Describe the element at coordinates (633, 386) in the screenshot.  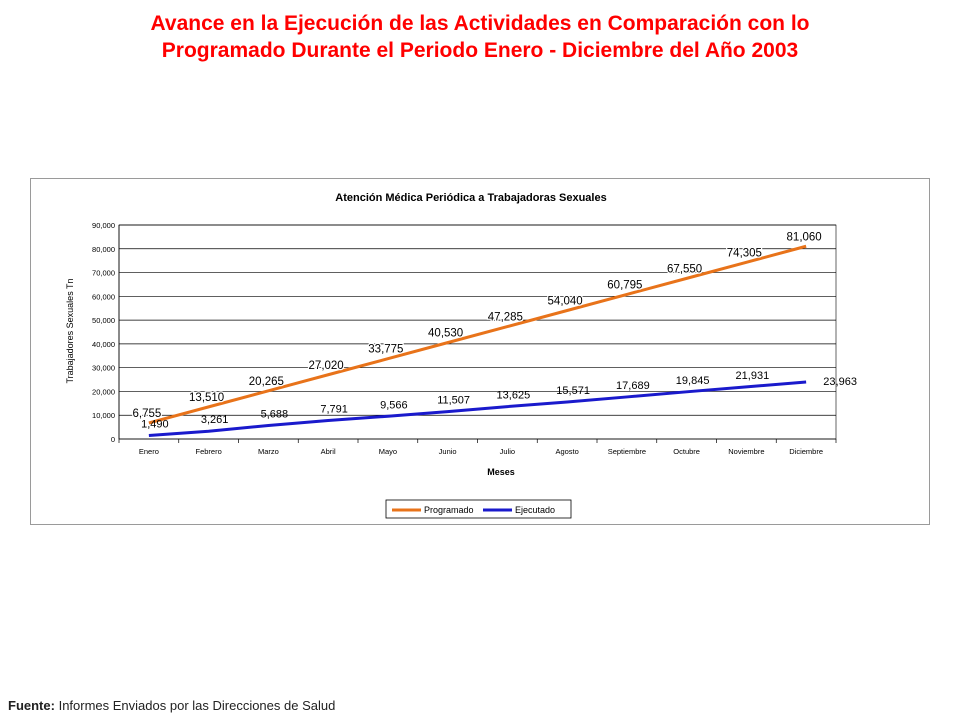
I see `data-label: 17,689` at that location.